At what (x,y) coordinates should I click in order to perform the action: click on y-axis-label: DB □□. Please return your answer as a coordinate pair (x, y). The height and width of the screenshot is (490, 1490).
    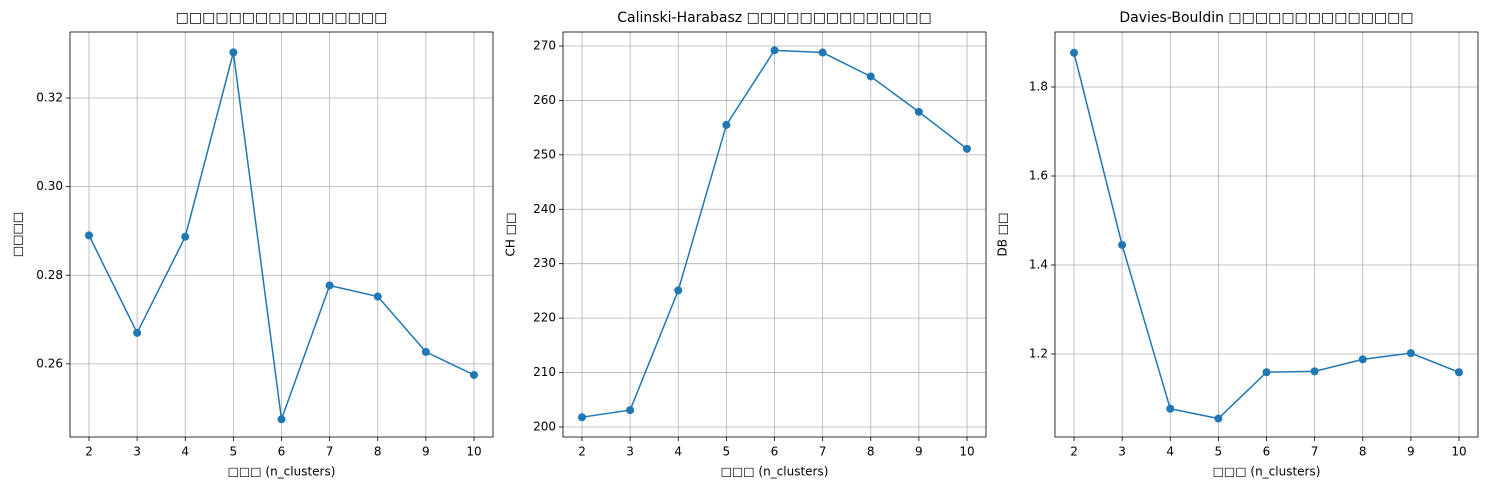
    Looking at the image, I should click on (1003, 235).